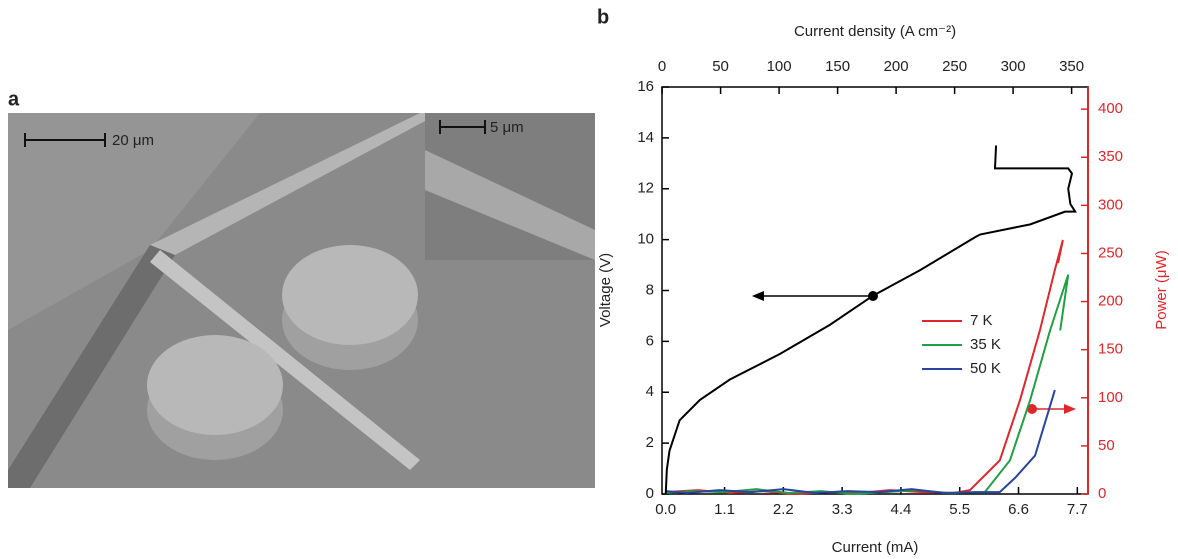 Image resolution: width=1178 pixels, height=559 pixels. What do you see at coordinates (985, 344) in the screenshot?
I see `legend-label: 35 K` at bounding box center [985, 344].